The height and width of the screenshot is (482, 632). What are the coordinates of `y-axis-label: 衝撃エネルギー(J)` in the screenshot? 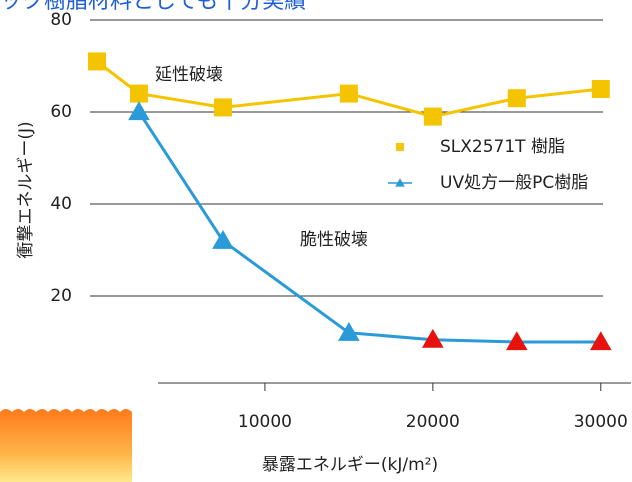 It's located at (26, 189).